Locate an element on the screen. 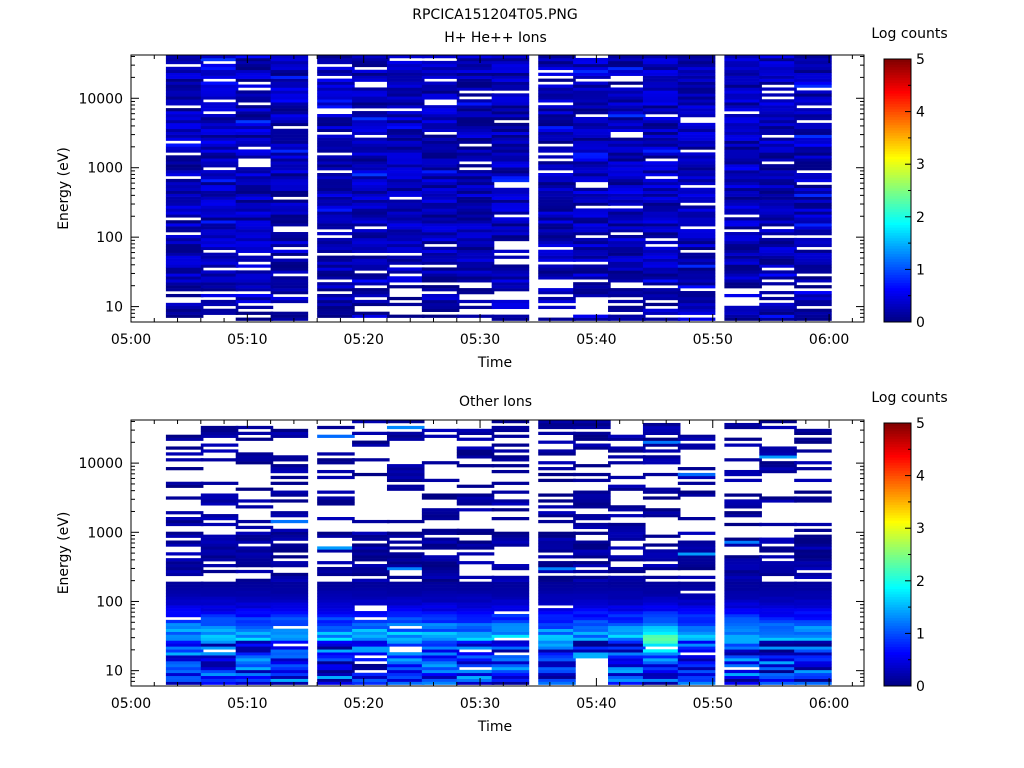  colorbar-tick-label: 4 is located at coordinates (920, 113).